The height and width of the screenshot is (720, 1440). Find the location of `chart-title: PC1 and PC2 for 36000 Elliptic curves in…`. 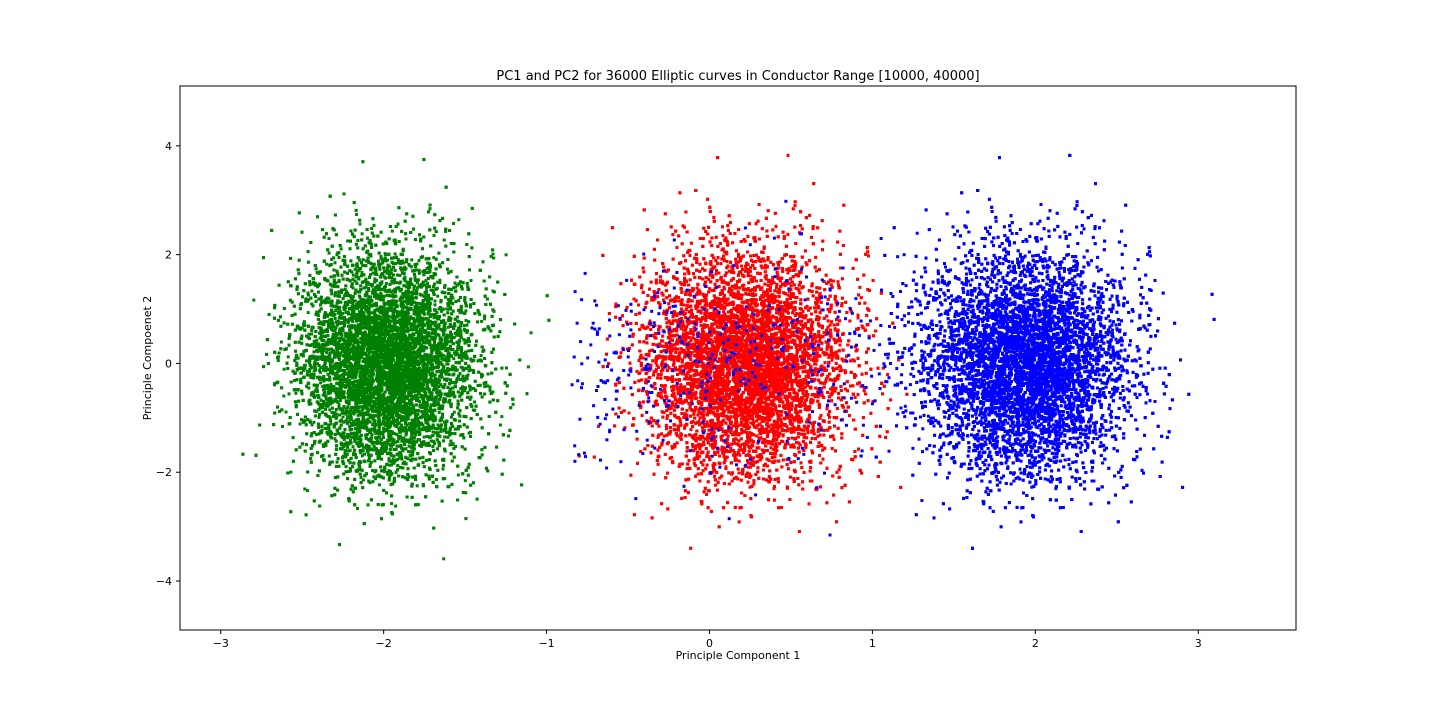

chart-title: PC1 and PC2 for 36000 Elliptic curves in… is located at coordinates (737, 76).